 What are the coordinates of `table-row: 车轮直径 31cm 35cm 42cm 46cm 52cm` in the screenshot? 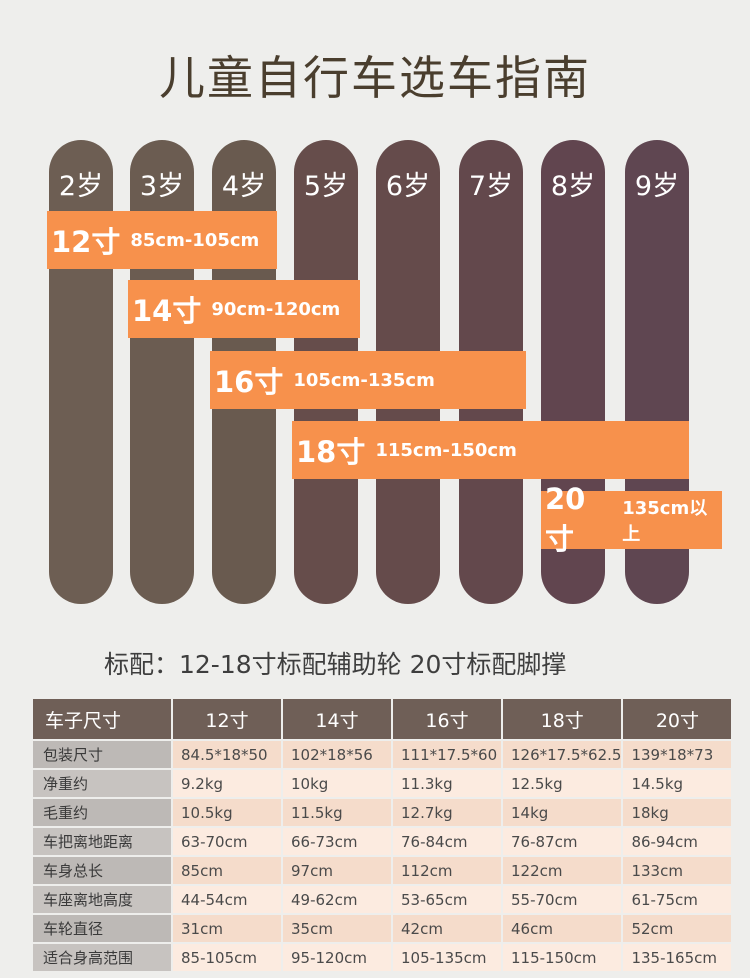 It's located at (382, 928).